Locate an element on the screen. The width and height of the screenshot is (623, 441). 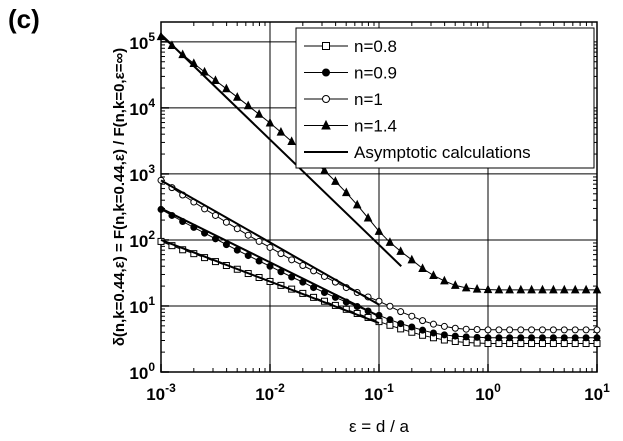
y-tick-label: 10⁴ is located at coordinates (142, 107).